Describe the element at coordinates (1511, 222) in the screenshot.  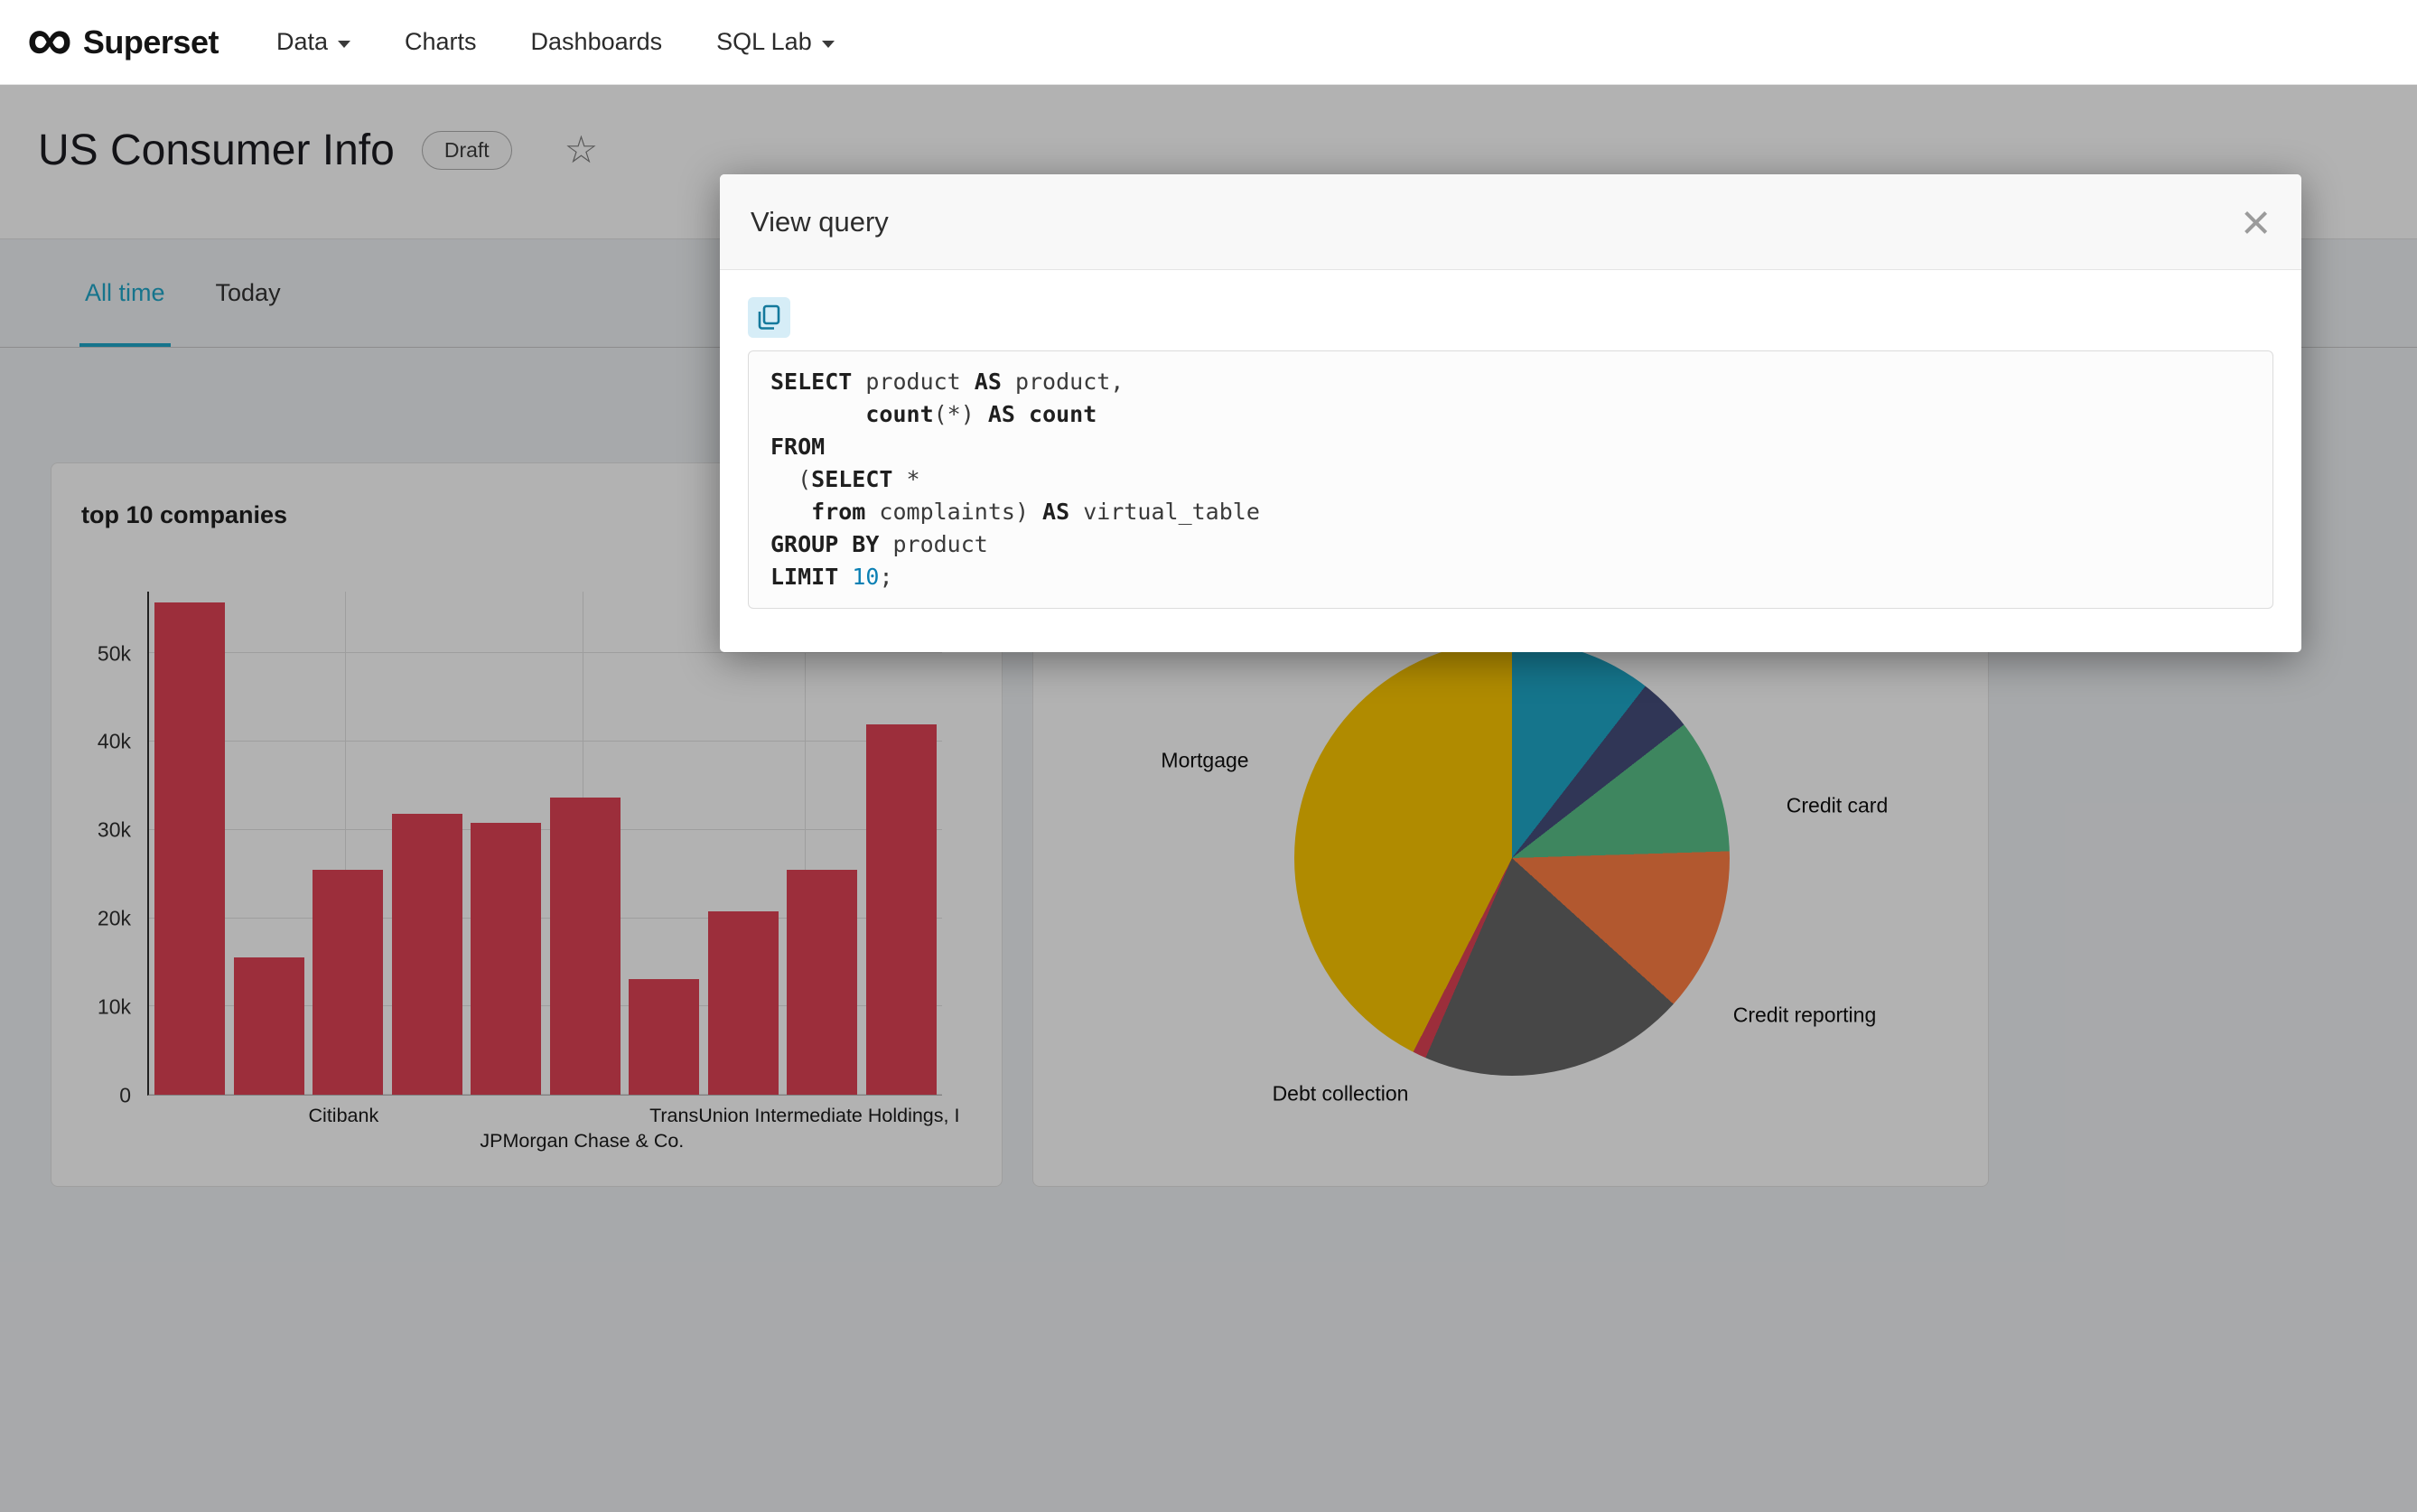
I see `modal-header: View query ×` at that location.